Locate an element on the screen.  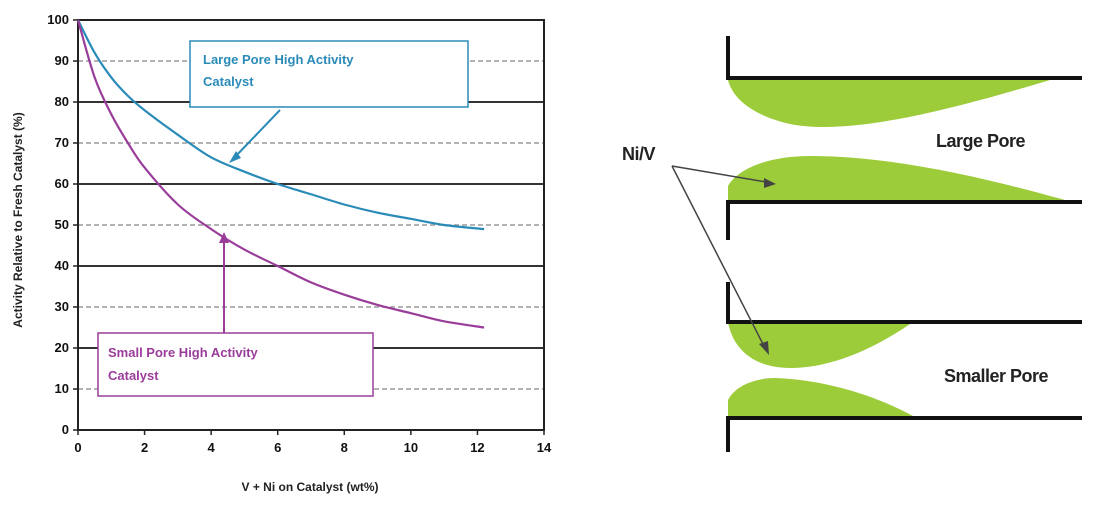
y-axis-ticks: 0 10 20 30 40 50 60 70 80 90 100 is located at coordinates (62, 224).